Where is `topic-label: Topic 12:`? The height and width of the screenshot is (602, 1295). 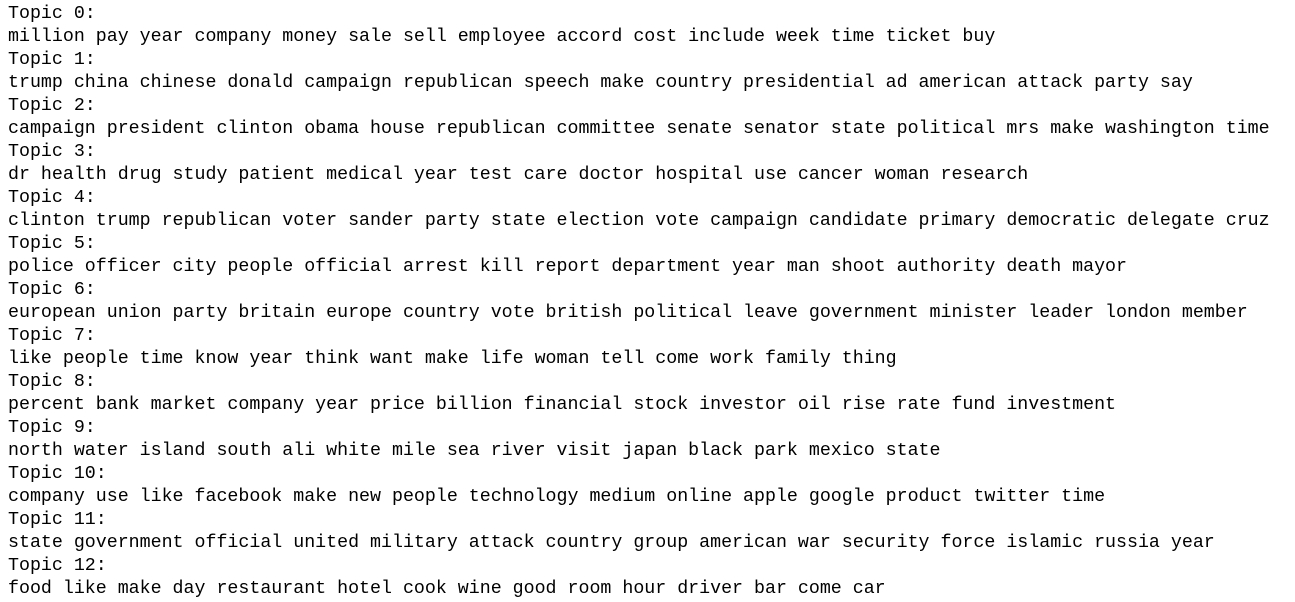
topic-label: Topic 12: is located at coordinates (57, 566).